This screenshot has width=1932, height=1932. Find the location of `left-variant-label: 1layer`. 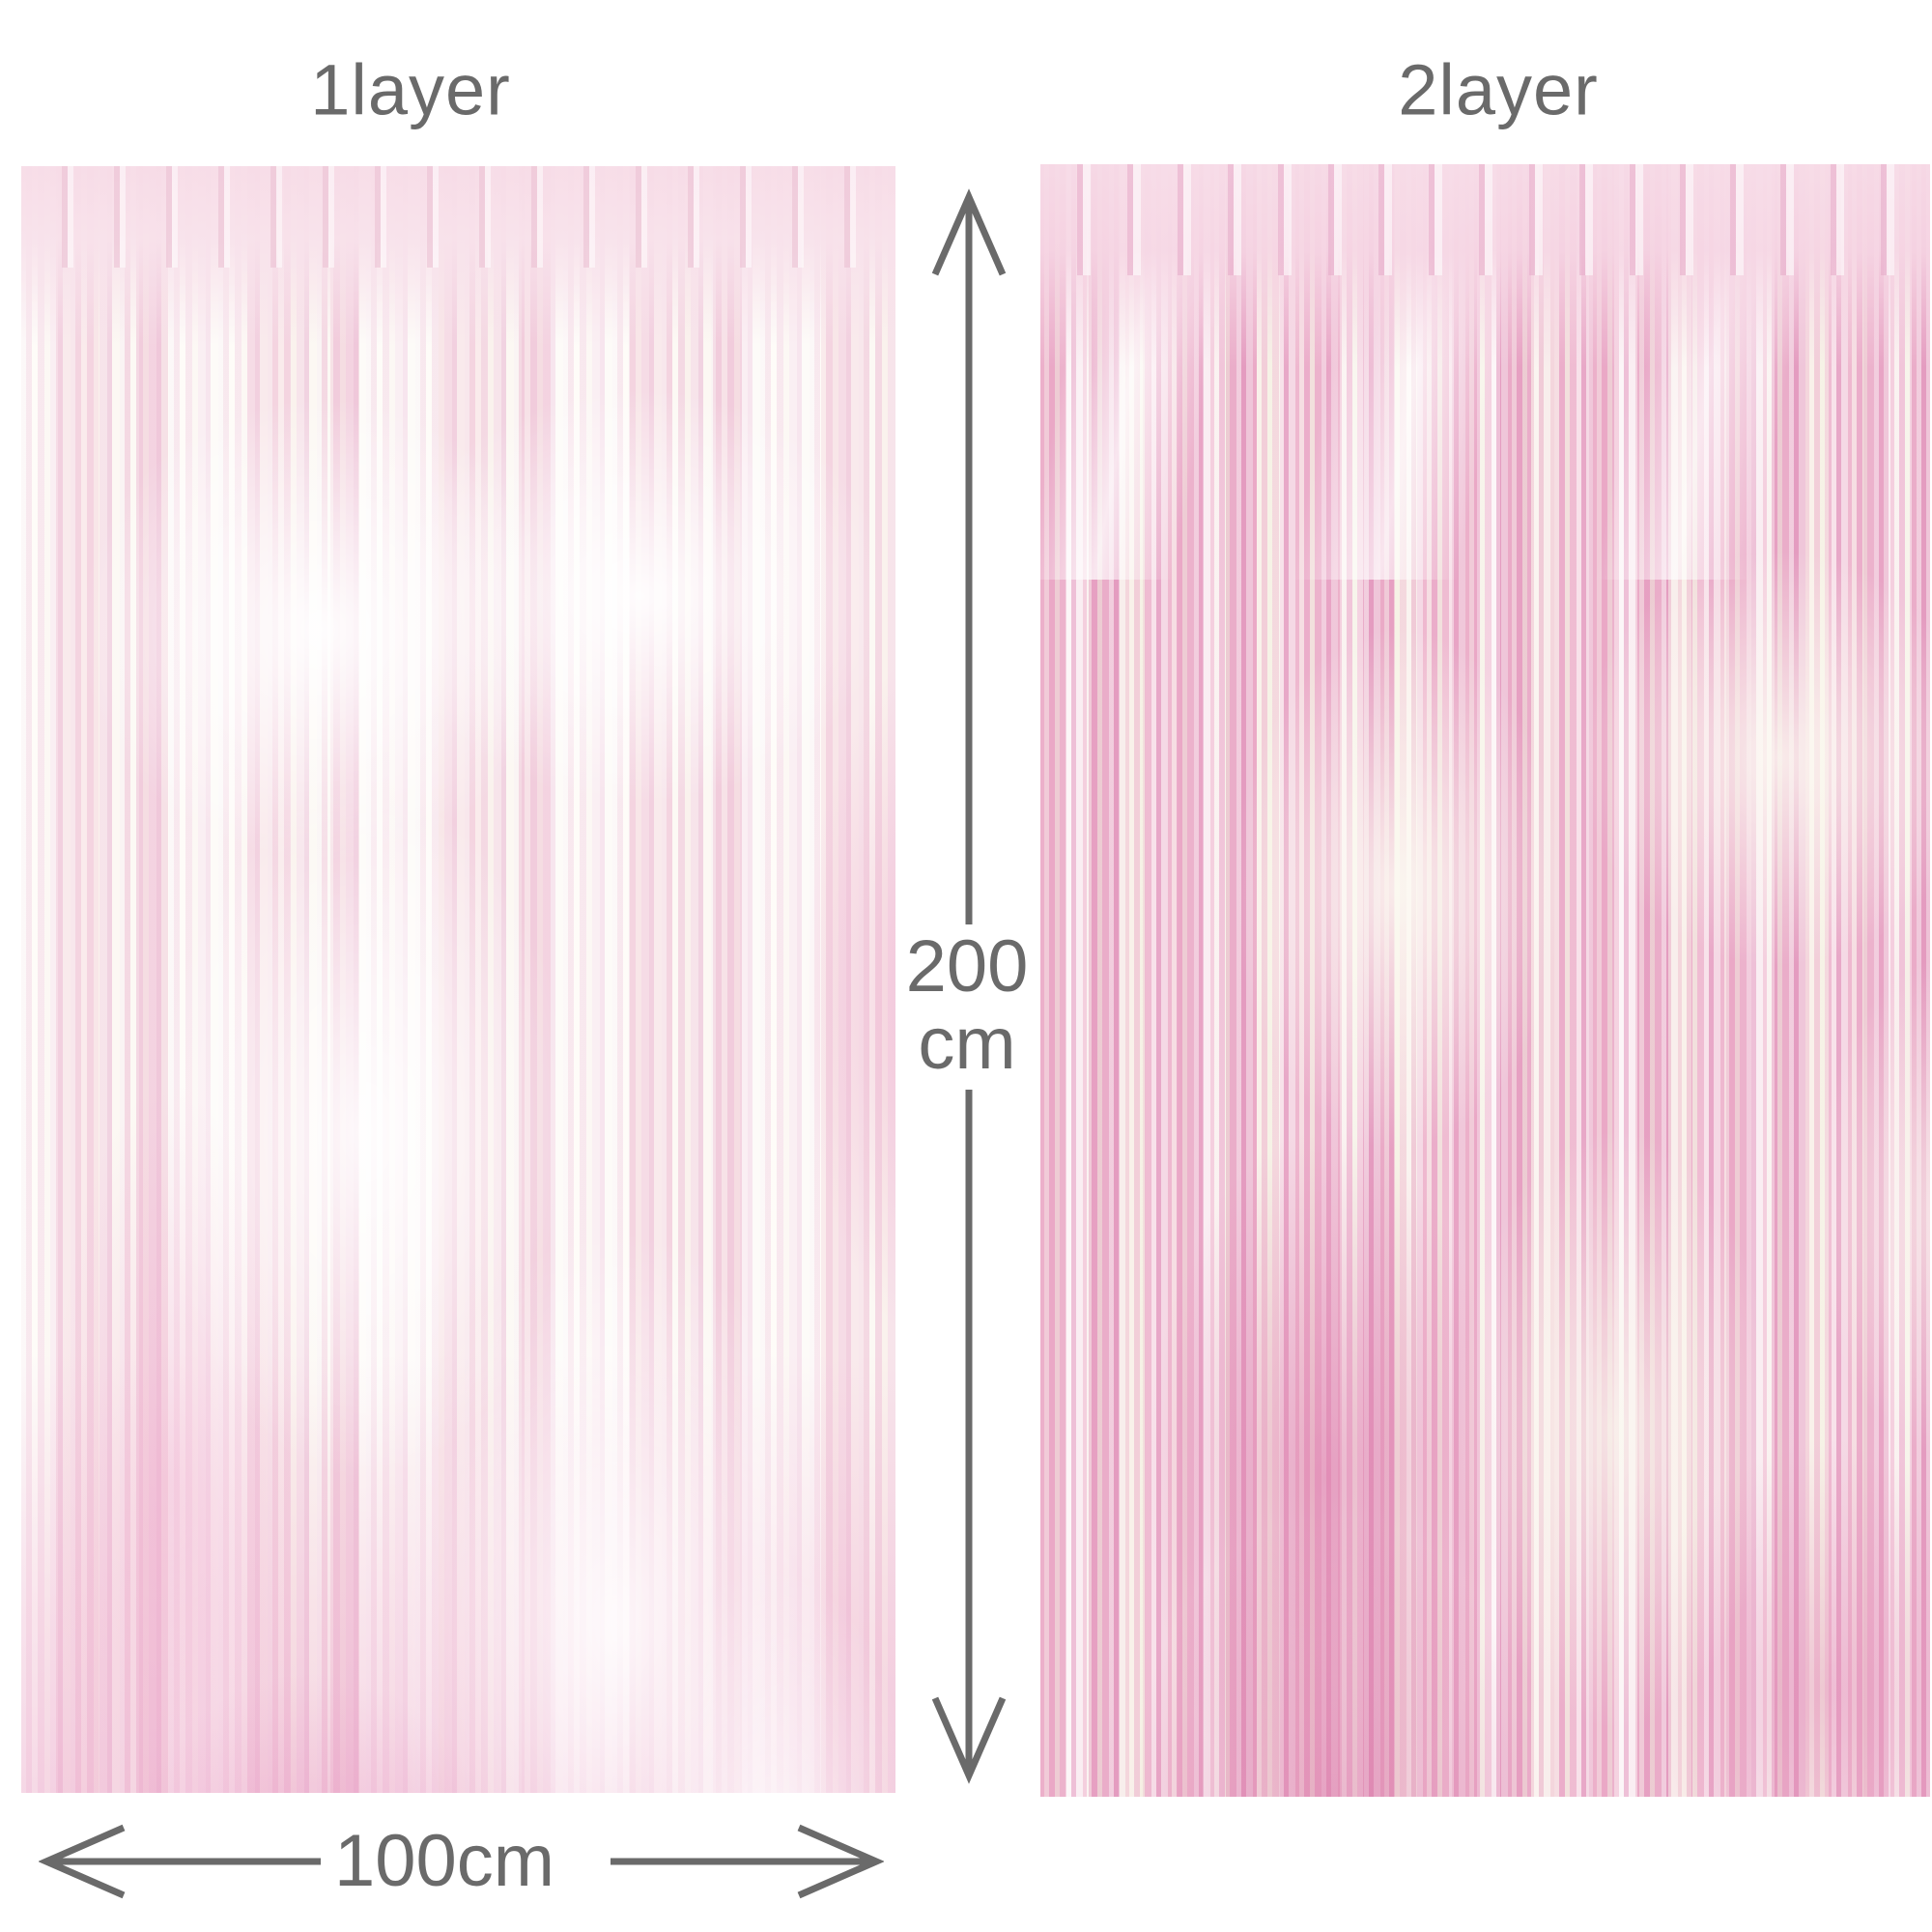

left-variant-label: 1layer is located at coordinates (410, 89).